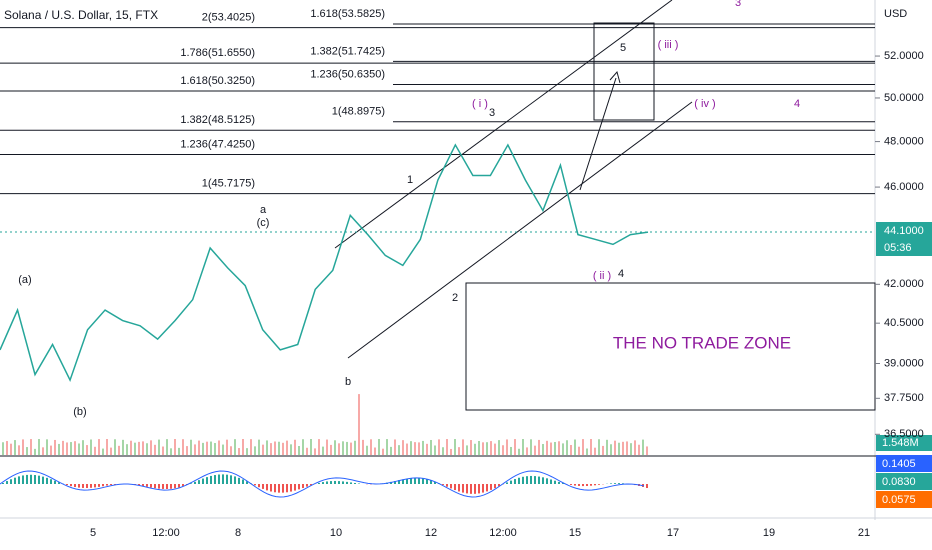 This screenshot has width=932, height=550. Describe the element at coordinates (24, 280) in the screenshot. I see `wave-label: (a)` at that location.